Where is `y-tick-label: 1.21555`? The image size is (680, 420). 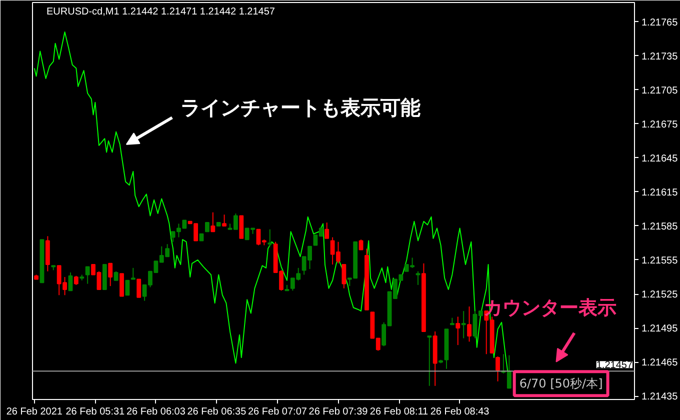 y-tick-label: 1.21555 is located at coordinates (660, 260).